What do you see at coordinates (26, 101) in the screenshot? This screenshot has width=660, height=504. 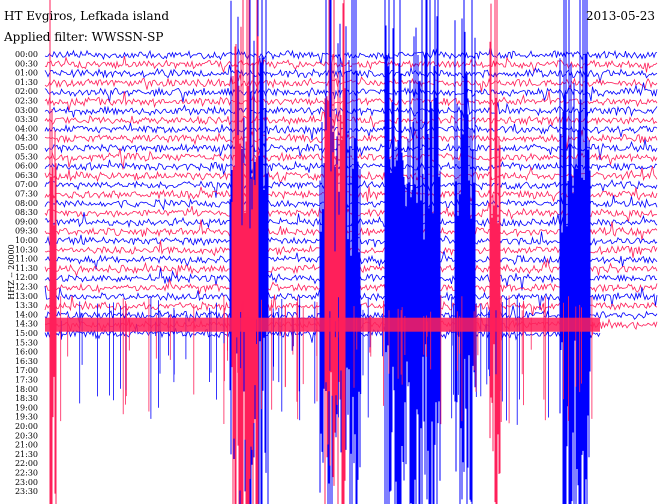 I see `row-label: 02:30` at bounding box center [26, 101].